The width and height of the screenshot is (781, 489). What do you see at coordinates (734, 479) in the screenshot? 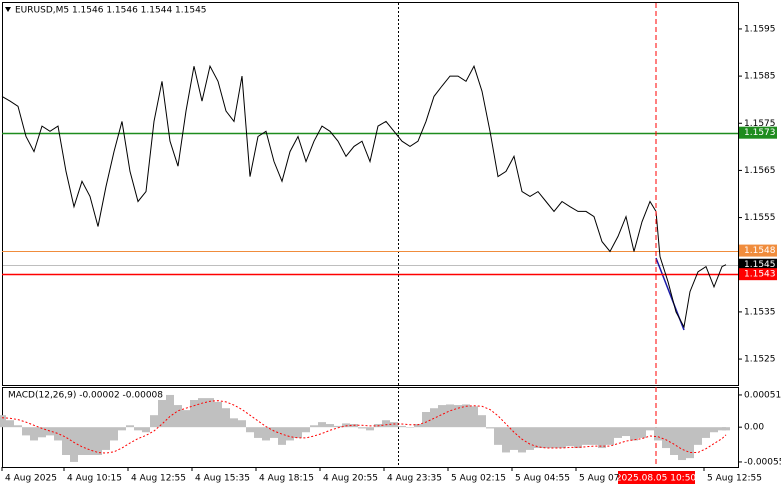
I see `x-tick-label: 5 Aug 12:55` at bounding box center [734, 479].